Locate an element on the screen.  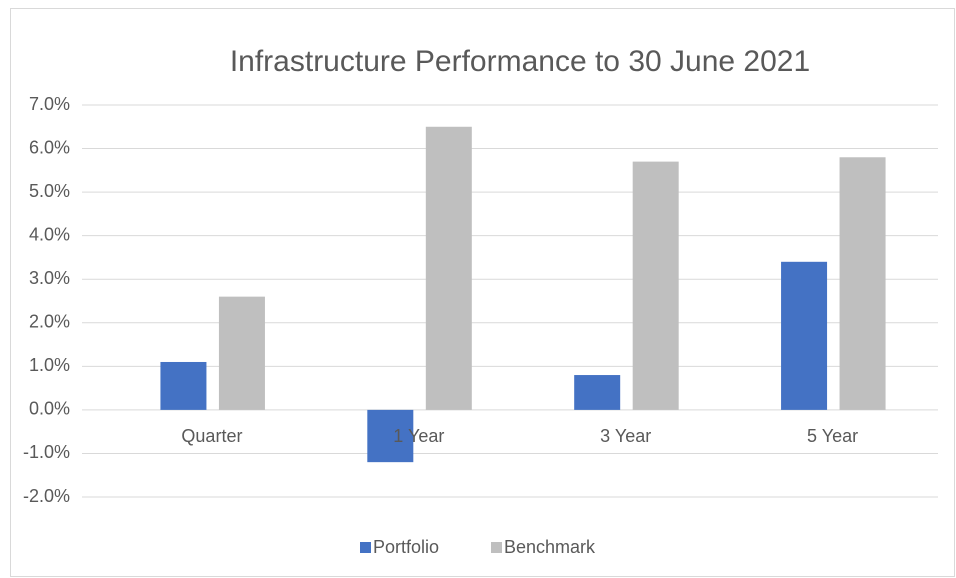
x-tick-label: Quarter is located at coordinates (211, 436).